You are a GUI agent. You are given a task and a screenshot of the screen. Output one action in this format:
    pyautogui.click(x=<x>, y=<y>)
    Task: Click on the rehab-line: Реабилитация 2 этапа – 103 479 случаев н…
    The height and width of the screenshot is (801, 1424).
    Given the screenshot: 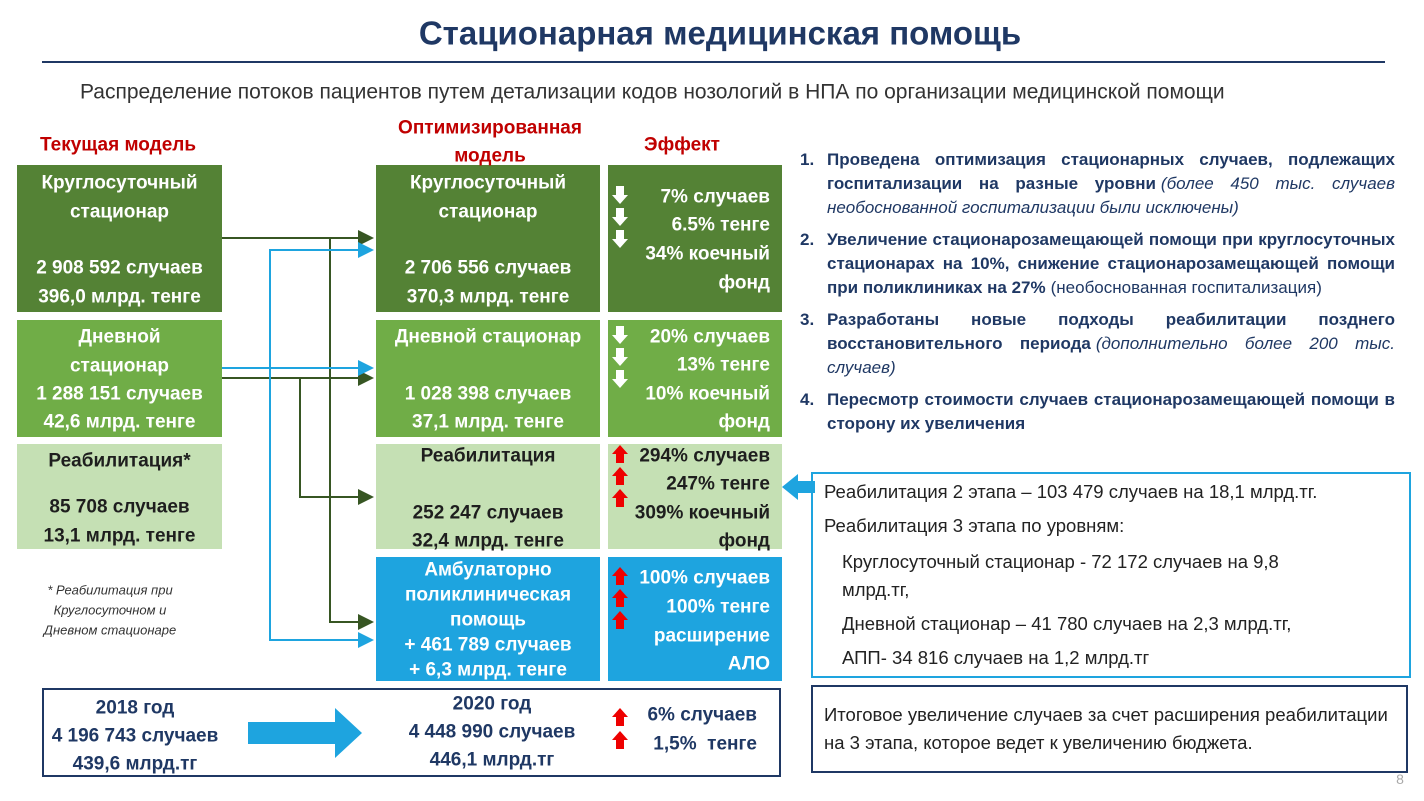 What is the action you would take?
    pyautogui.click(x=1071, y=491)
    